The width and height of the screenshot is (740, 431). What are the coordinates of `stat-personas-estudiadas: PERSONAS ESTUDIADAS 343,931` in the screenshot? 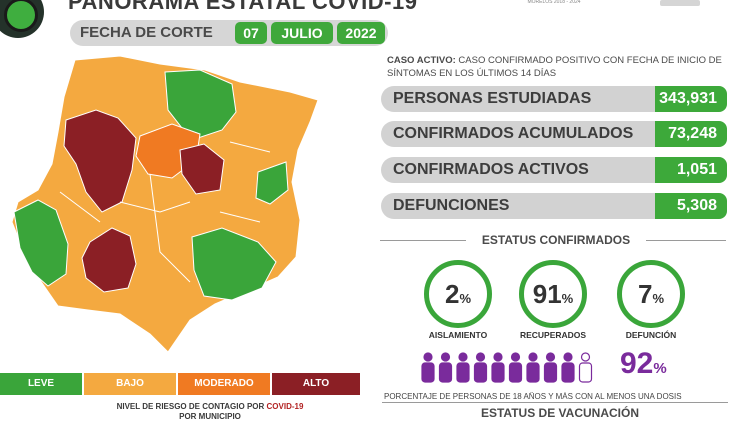 It's located at (554, 99).